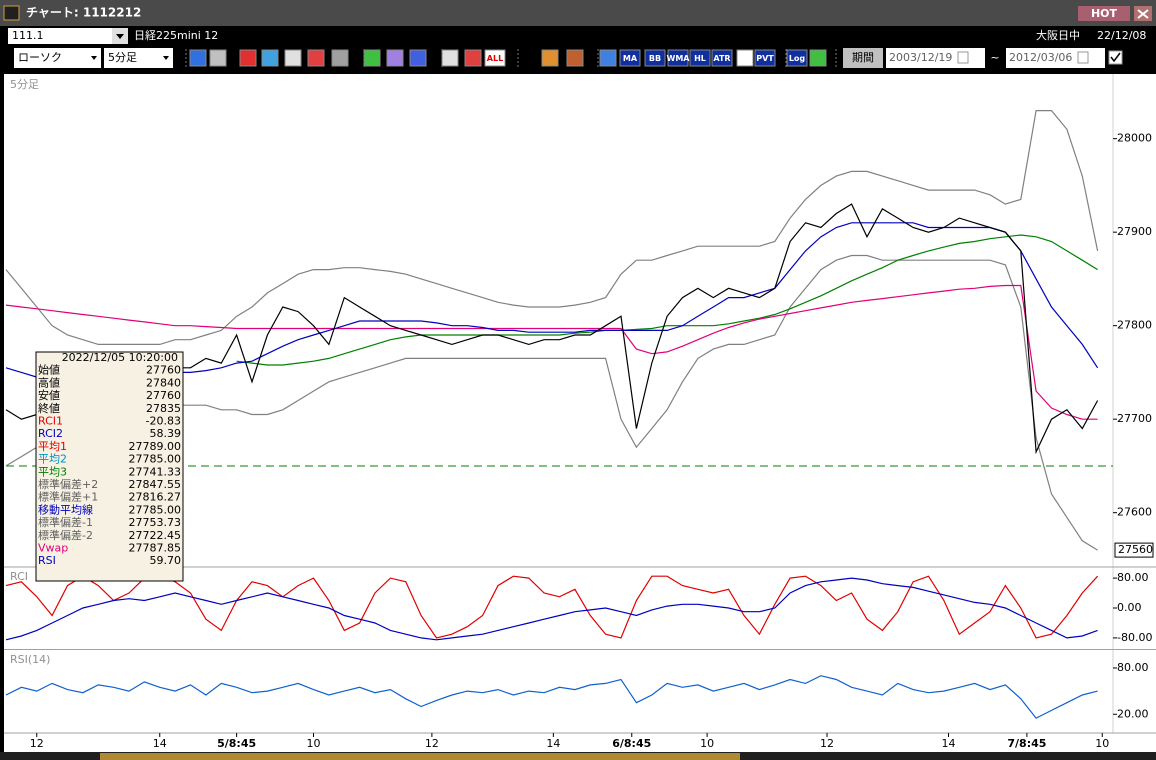 Image resolution: width=1156 pixels, height=760 pixels. Describe the element at coordinates (155, 446) in the screenshot. I see `info-value: 27789.00` at that location.